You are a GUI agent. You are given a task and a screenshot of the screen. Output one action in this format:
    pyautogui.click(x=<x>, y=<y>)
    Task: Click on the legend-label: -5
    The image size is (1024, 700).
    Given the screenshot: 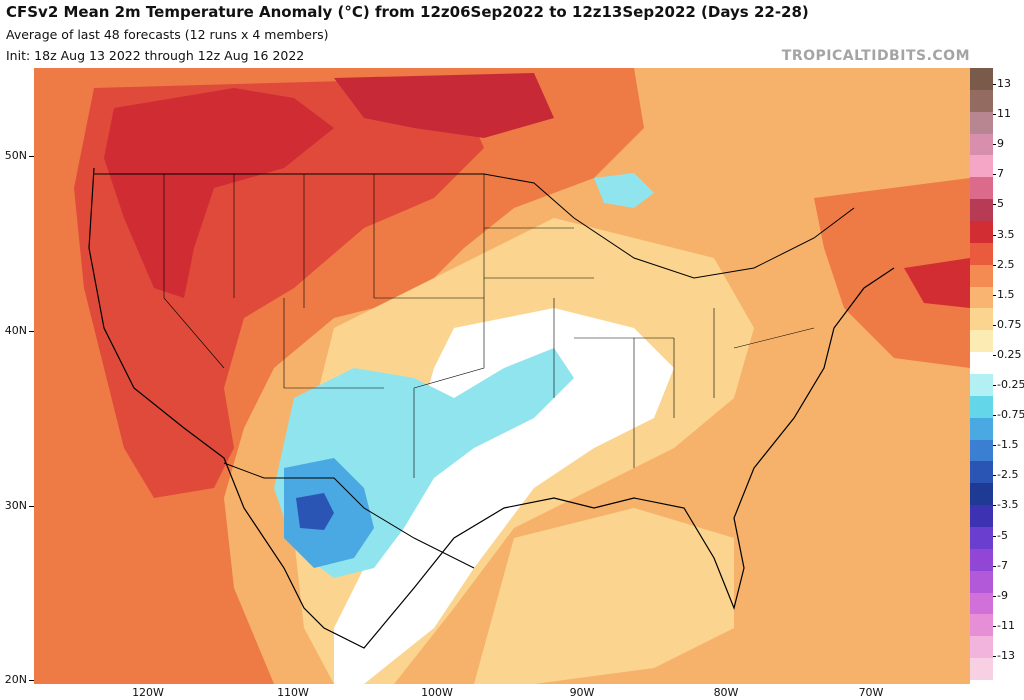 What is the action you would take?
    pyautogui.click(x=1002, y=535)
    